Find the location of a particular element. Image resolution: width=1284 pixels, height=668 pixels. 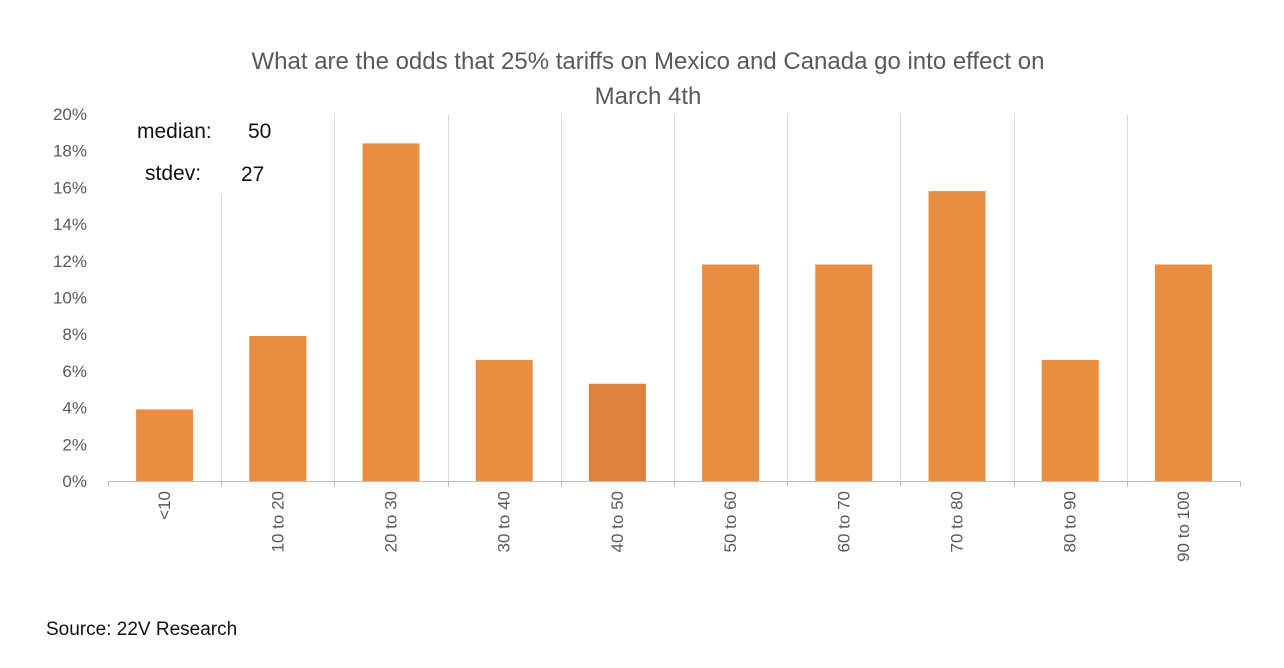

y-tick-label: 12% is located at coordinates (70, 261).